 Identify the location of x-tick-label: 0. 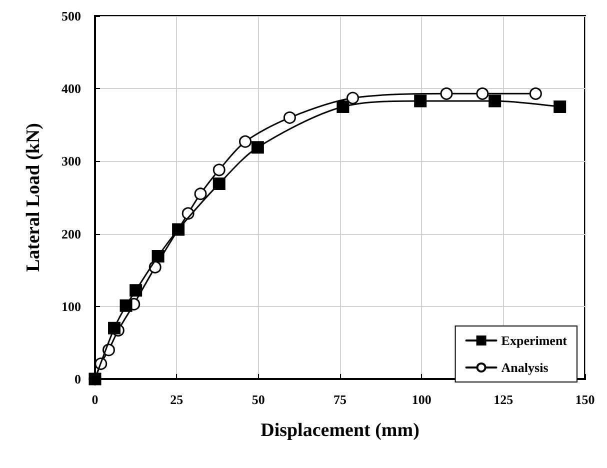
(95, 399).